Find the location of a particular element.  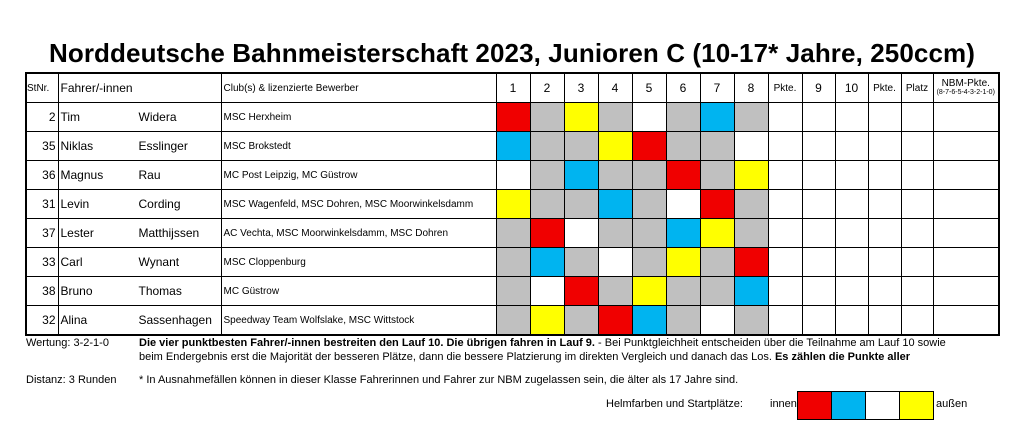

rider-last-name: Cording is located at coordinates (159, 204).